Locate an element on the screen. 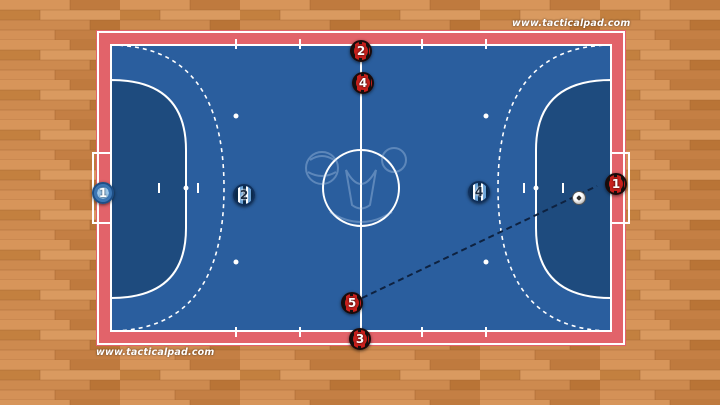 The height and width of the screenshot is (405, 720). center-circle is located at coordinates (361, 188).